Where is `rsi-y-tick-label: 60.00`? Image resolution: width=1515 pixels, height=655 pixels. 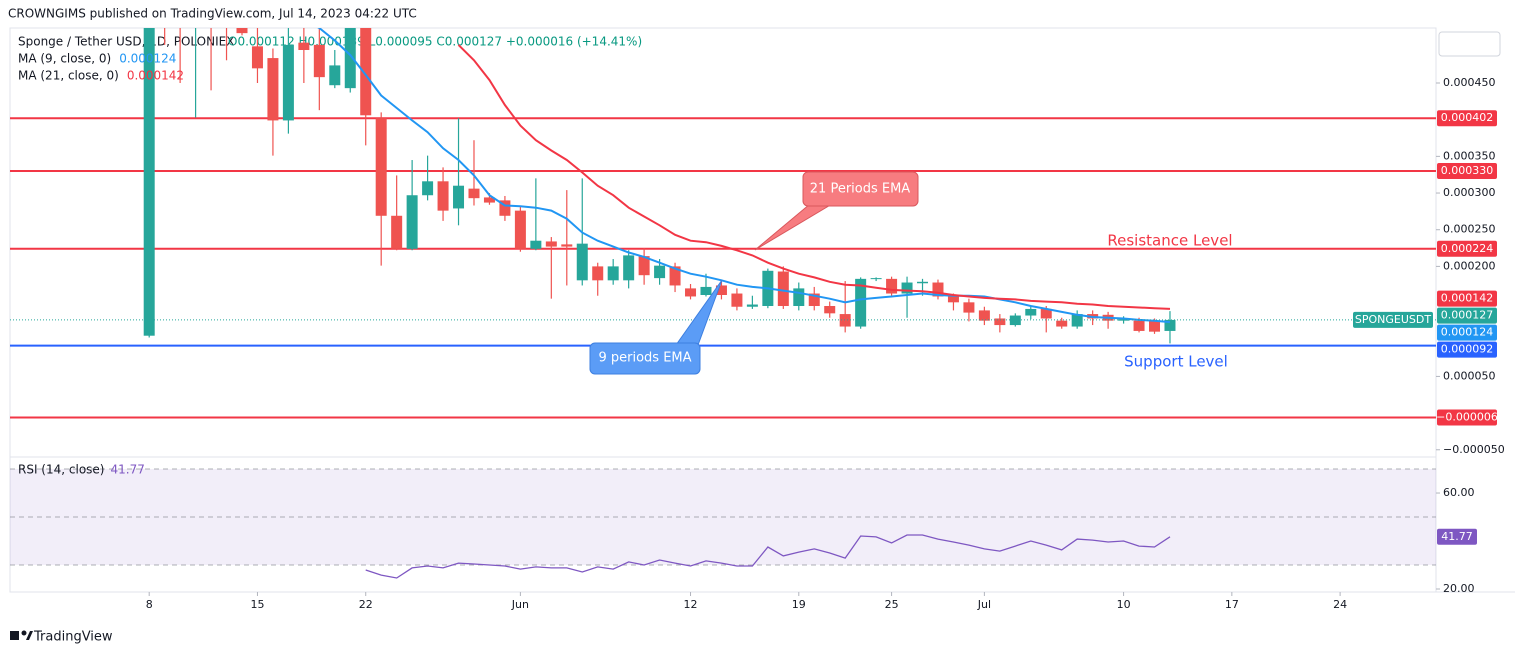 rsi-y-tick-label: 60.00 is located at coordinates (1459, 492).